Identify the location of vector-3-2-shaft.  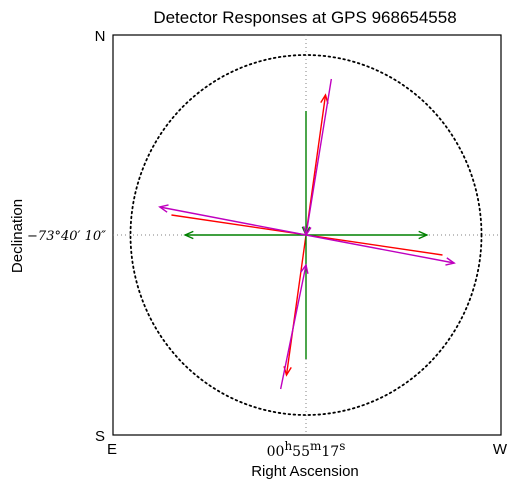
(380, 249).